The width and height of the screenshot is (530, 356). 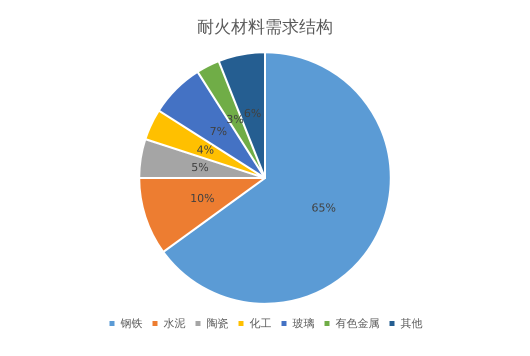 I want to click on legend-label: 其他, so click(x=411, y=323).